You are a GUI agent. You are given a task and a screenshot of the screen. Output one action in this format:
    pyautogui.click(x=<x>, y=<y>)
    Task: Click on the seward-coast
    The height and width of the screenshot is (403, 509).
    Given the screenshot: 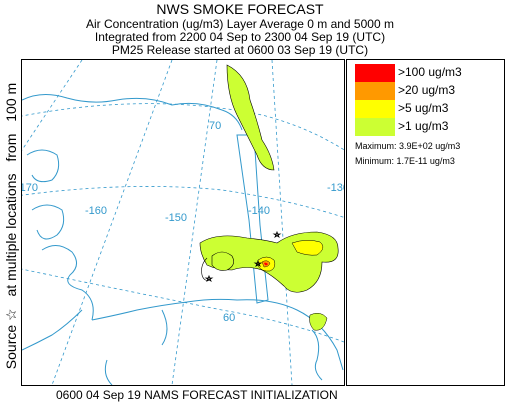 What is the action you would take?
    pyautogui.click(x=43, y=166)
    